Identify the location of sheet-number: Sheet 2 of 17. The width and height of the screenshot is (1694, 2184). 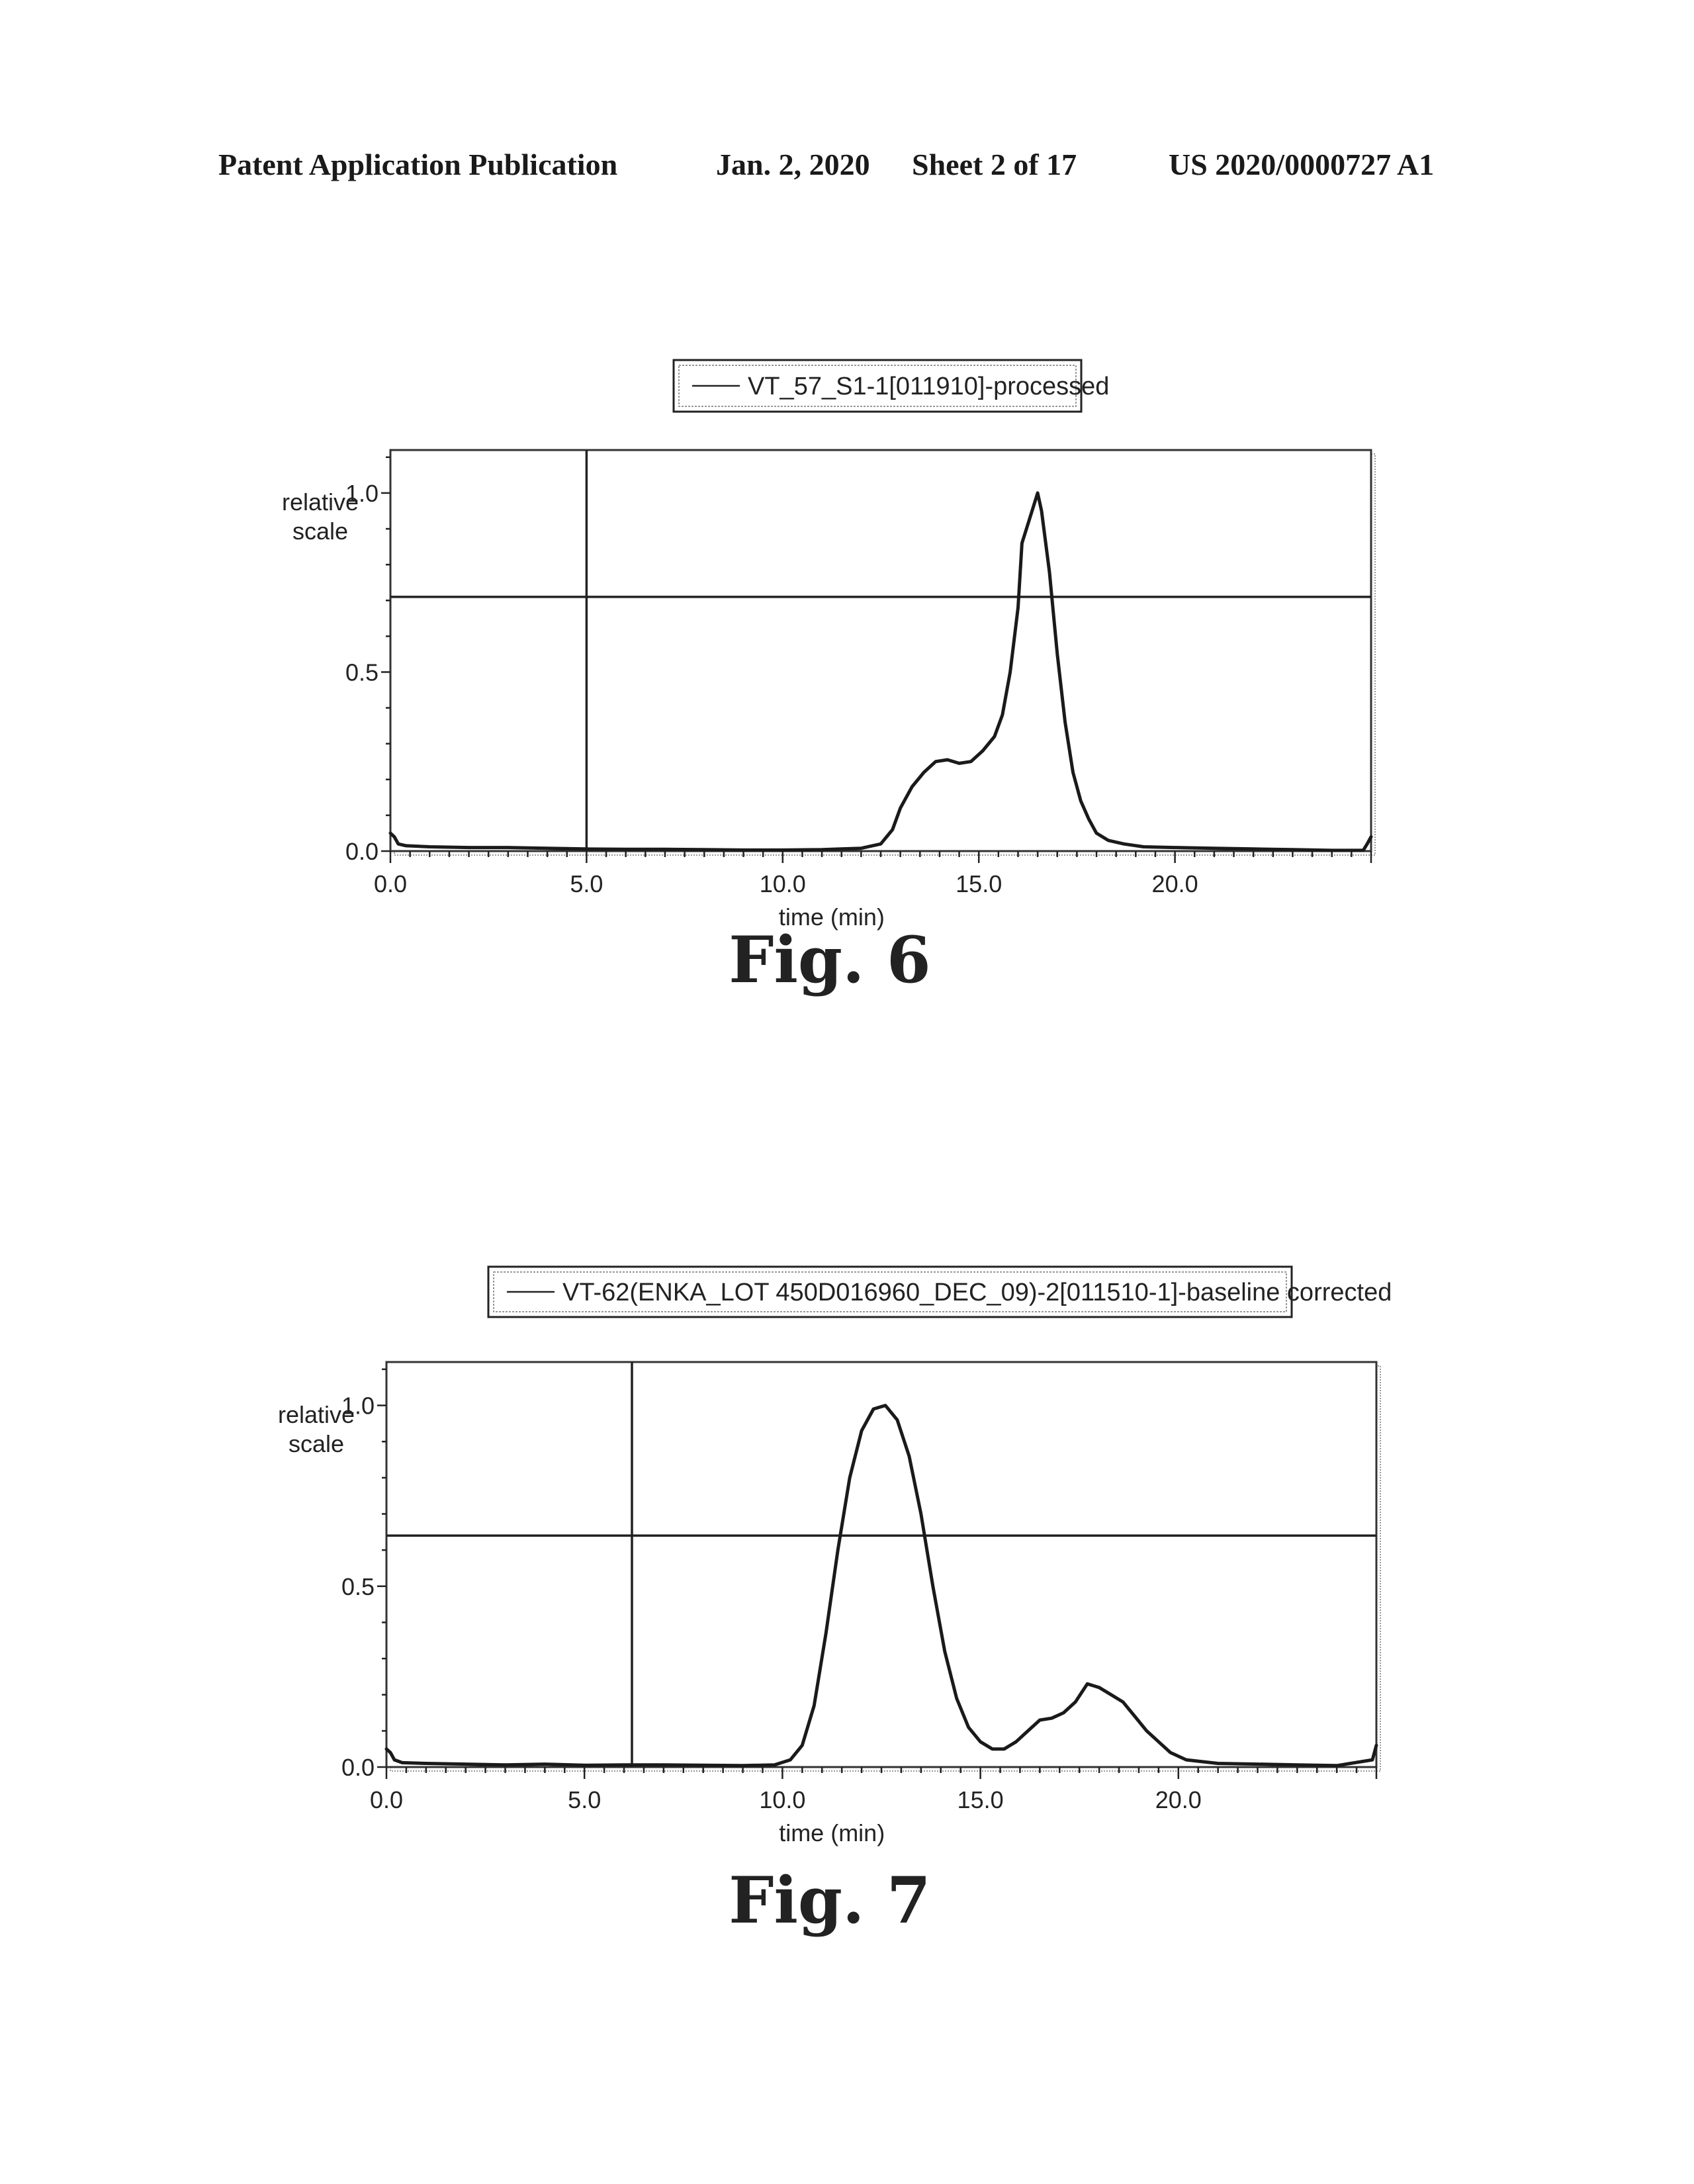
(995, 164).